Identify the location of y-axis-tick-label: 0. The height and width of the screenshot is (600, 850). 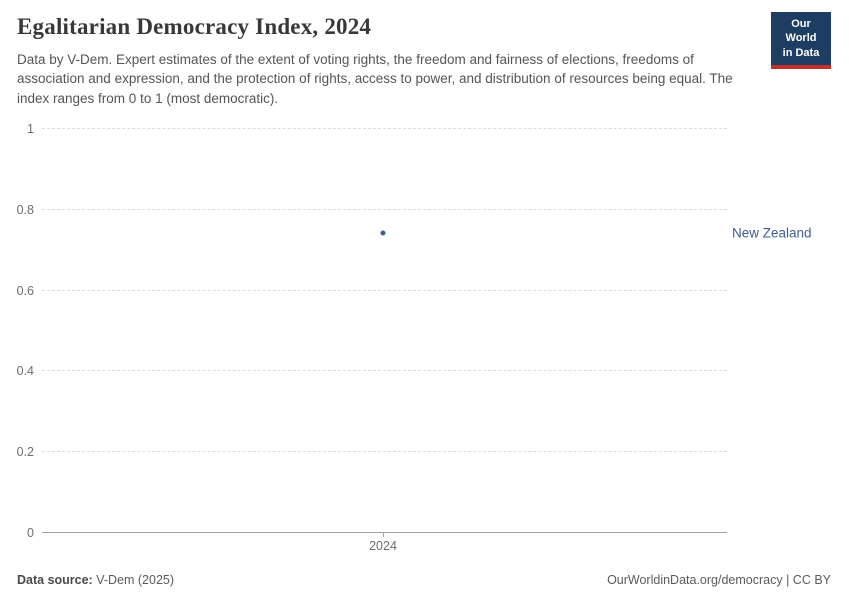
(30, 533).